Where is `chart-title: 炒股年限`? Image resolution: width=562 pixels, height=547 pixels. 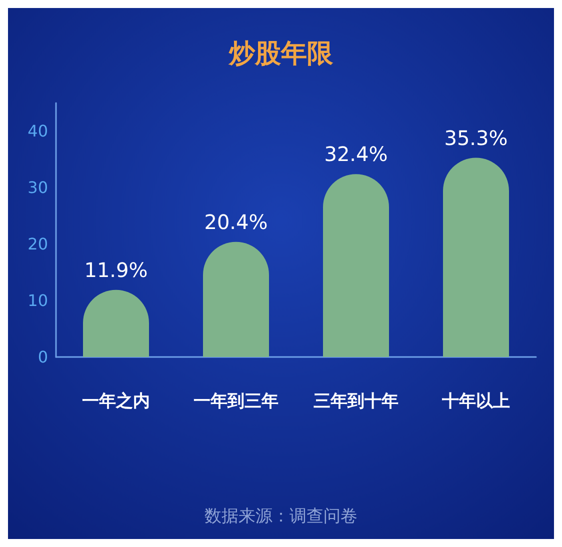 chart-title: 炒股年限 is located at coordinates (281, 54).